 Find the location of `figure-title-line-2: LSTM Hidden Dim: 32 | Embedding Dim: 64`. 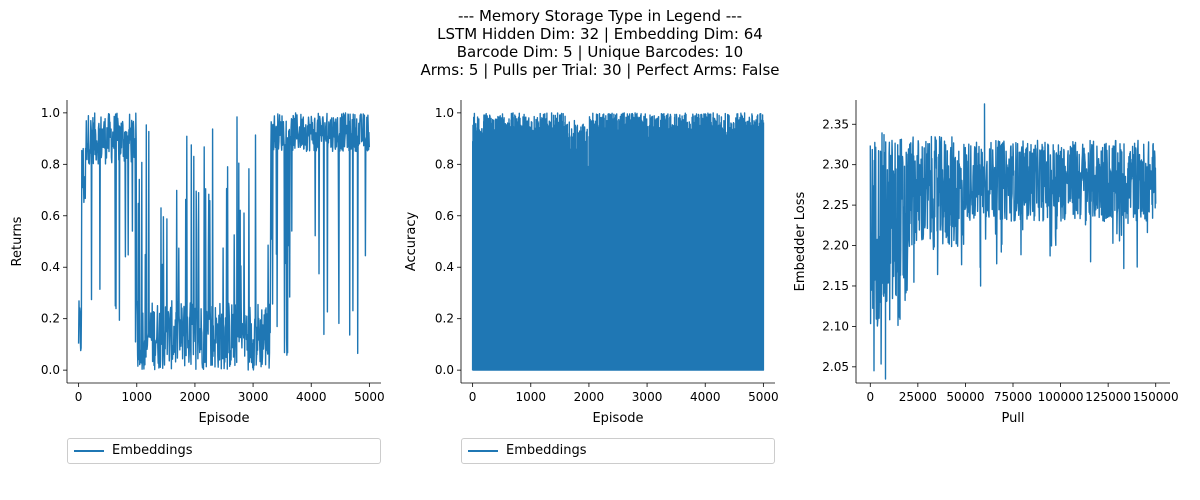

figure-title-line-2: LSTM Hidden Dim: 32 | Embedding Dim: 64 is located at coordinates (600, 34).